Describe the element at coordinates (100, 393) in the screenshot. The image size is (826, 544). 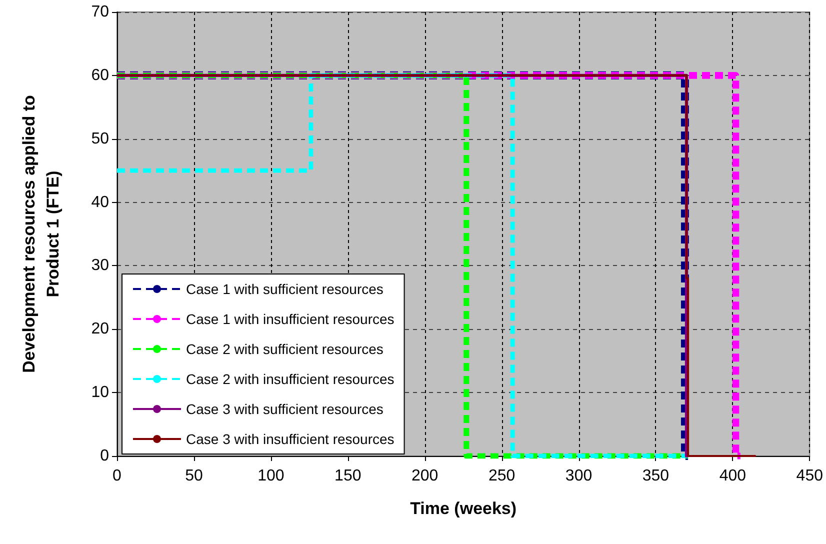
I see `y-tick-label: 10` at that location.